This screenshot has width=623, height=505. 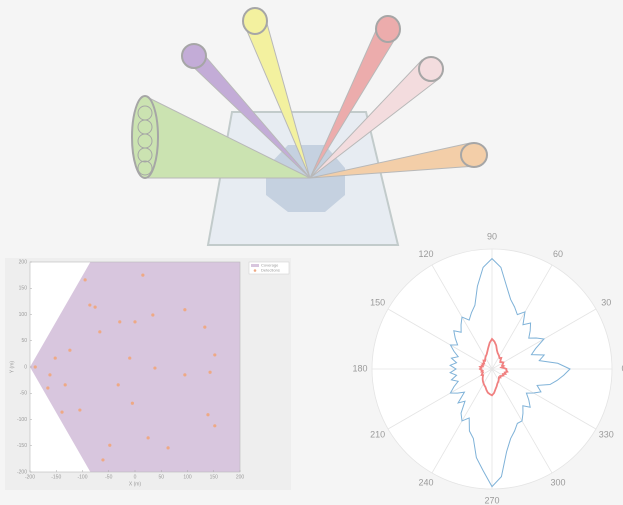 What do you see at coordinates (56, 477) in the screenshot?
I see `x-tick-label: -150` at bounding box center [56, 477].